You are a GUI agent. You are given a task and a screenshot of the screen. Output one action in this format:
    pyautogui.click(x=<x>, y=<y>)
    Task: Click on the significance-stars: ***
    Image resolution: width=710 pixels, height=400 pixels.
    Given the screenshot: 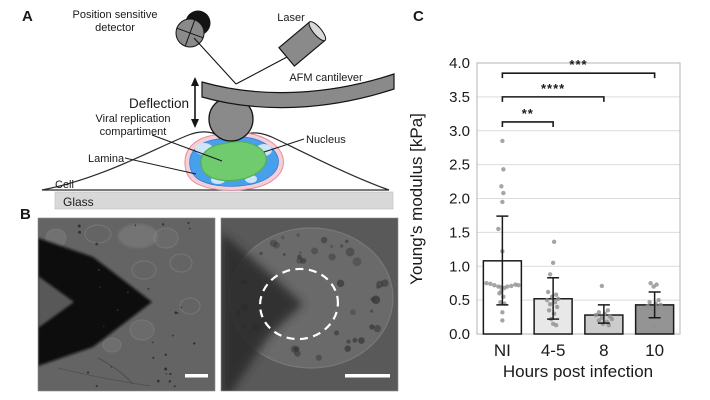 What is the action you would take?
    pyautogui.click(x=578, y=64)
    